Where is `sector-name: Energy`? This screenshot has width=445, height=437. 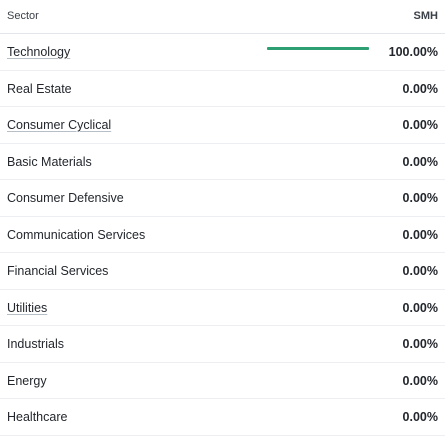
sector-name: Energy is located at coordinates (27, 380).